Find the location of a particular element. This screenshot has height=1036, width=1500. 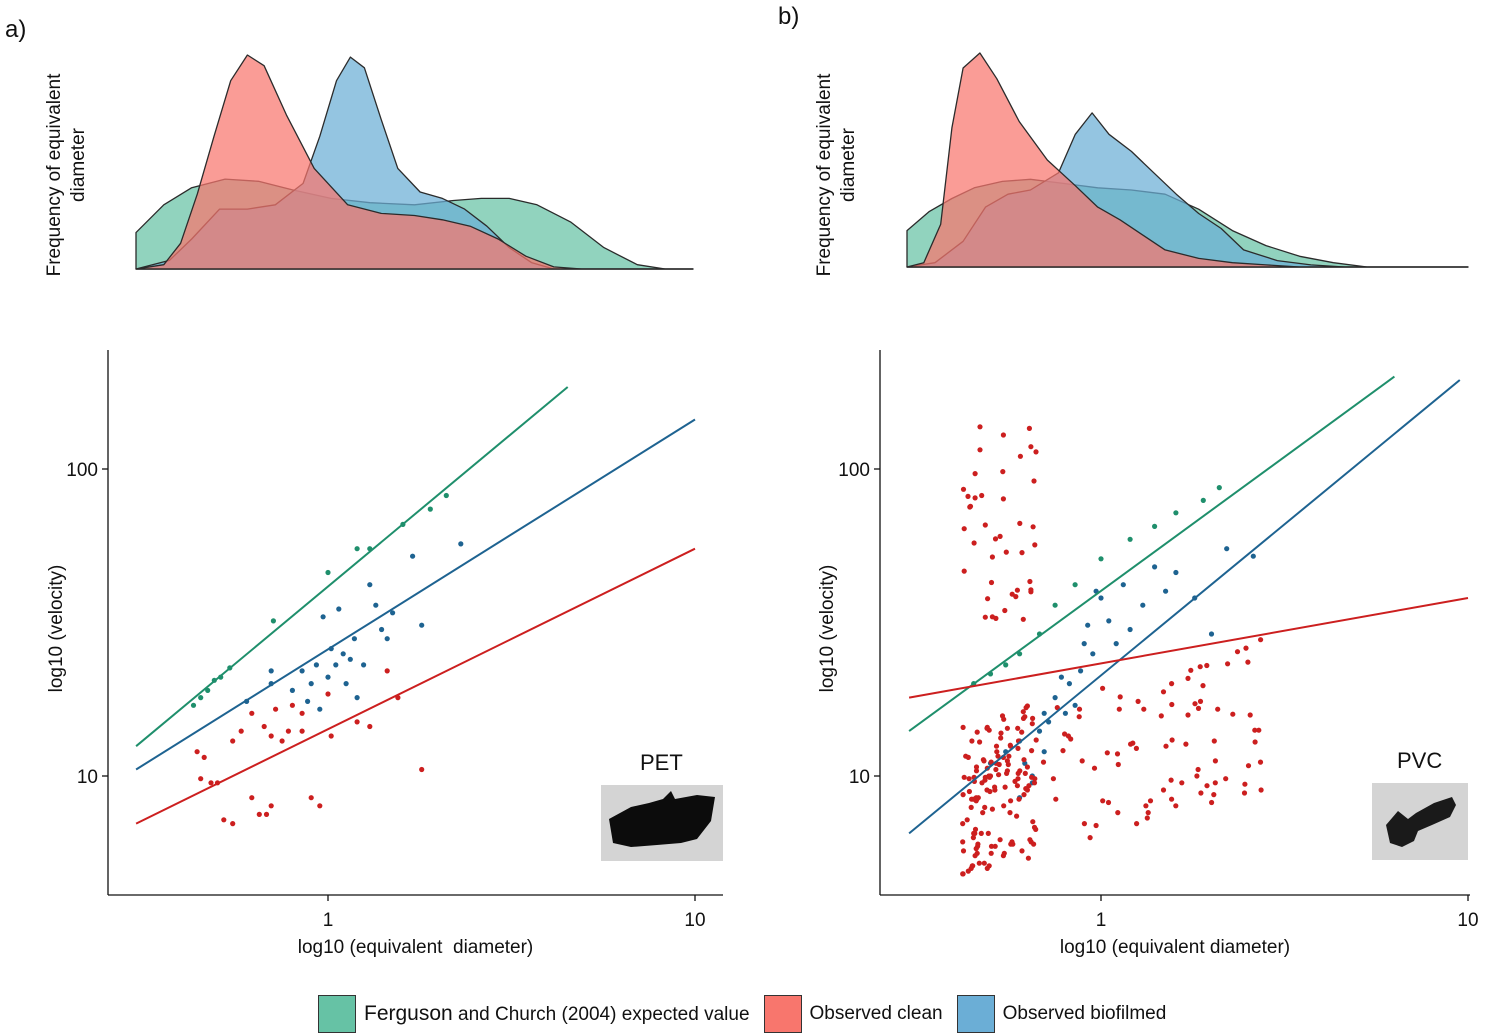

y-tick-label-10: 10 is located at coordinates (87, 777).